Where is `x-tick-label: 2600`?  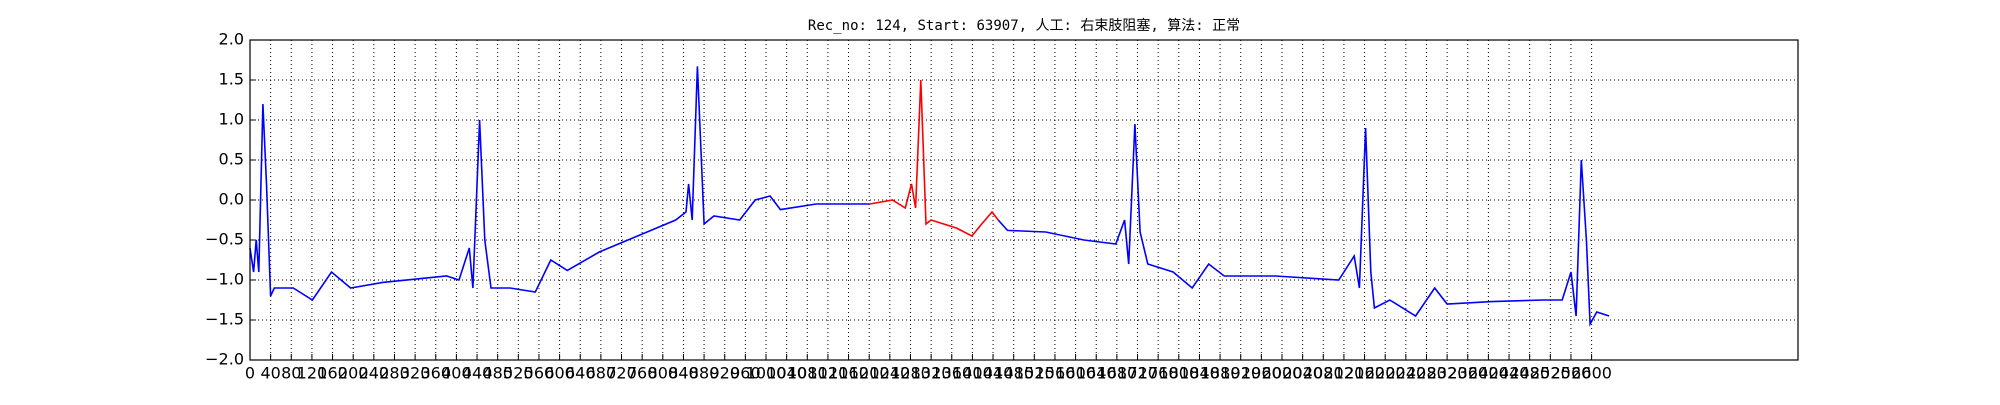
x-tick-label: 2600 is located at coordinates (1591, 373).